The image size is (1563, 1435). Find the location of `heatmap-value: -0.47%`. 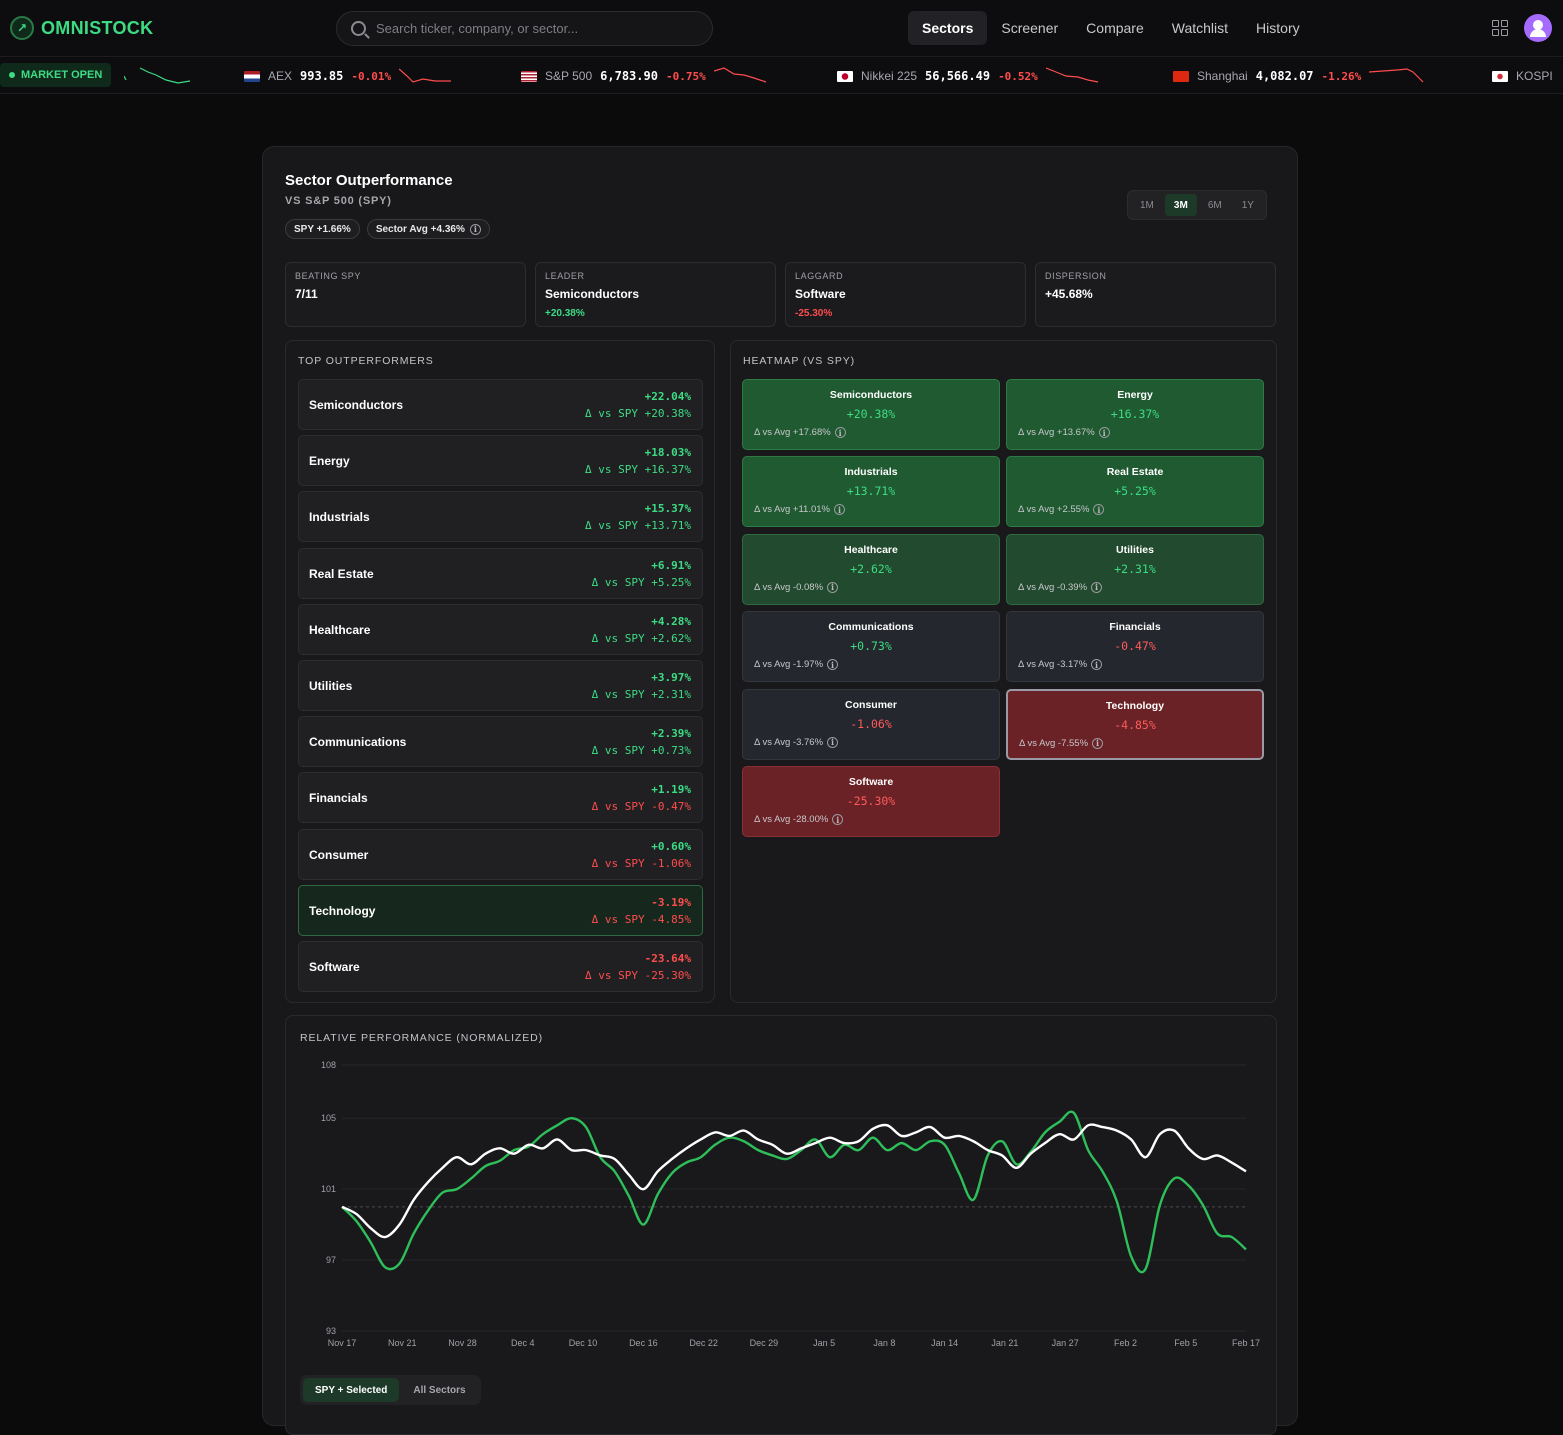

heatmap-value: -0.47% is located at coordinates (1135, 646).